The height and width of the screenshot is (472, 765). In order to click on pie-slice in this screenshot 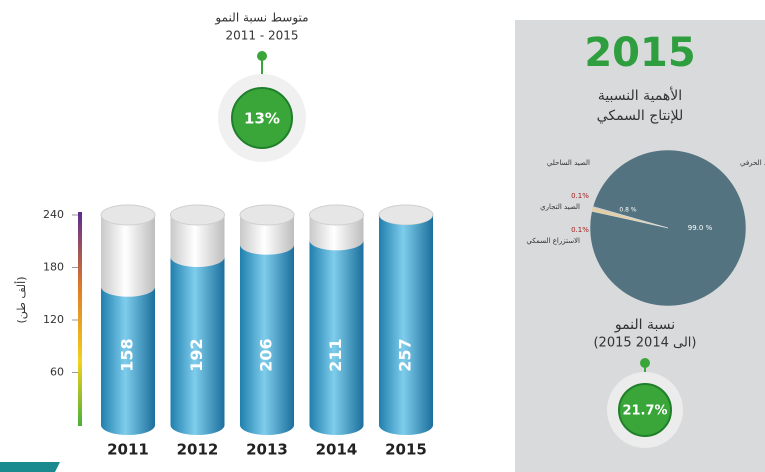, I will do `click(630, 217)`.